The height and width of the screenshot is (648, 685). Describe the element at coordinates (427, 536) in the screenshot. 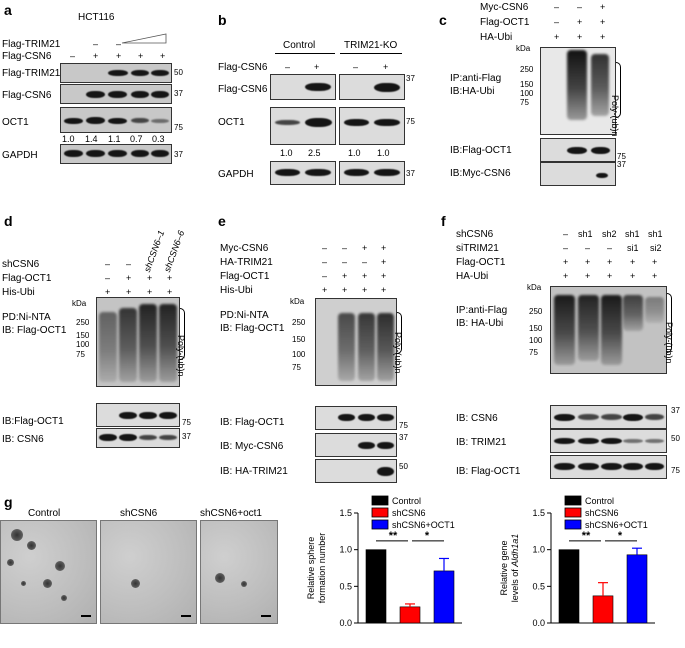

I see `sig-mark: *` at that location.